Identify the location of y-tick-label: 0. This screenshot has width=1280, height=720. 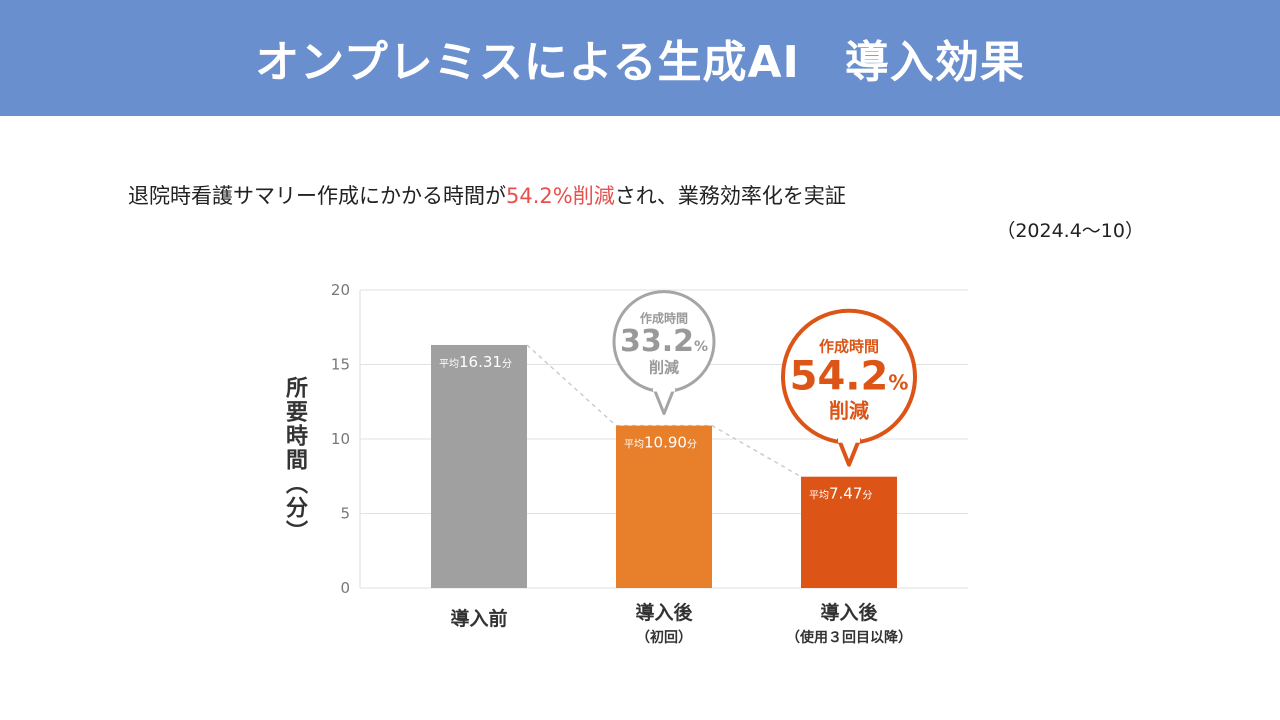
(345, 588).